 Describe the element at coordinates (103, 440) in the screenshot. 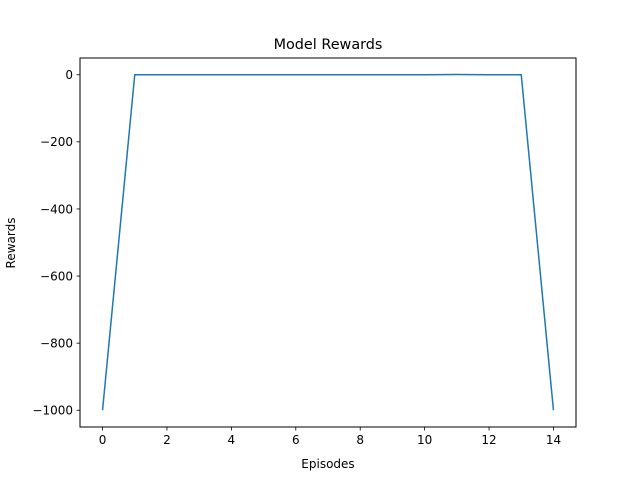

I see `x-tick-label: 0` at that location.